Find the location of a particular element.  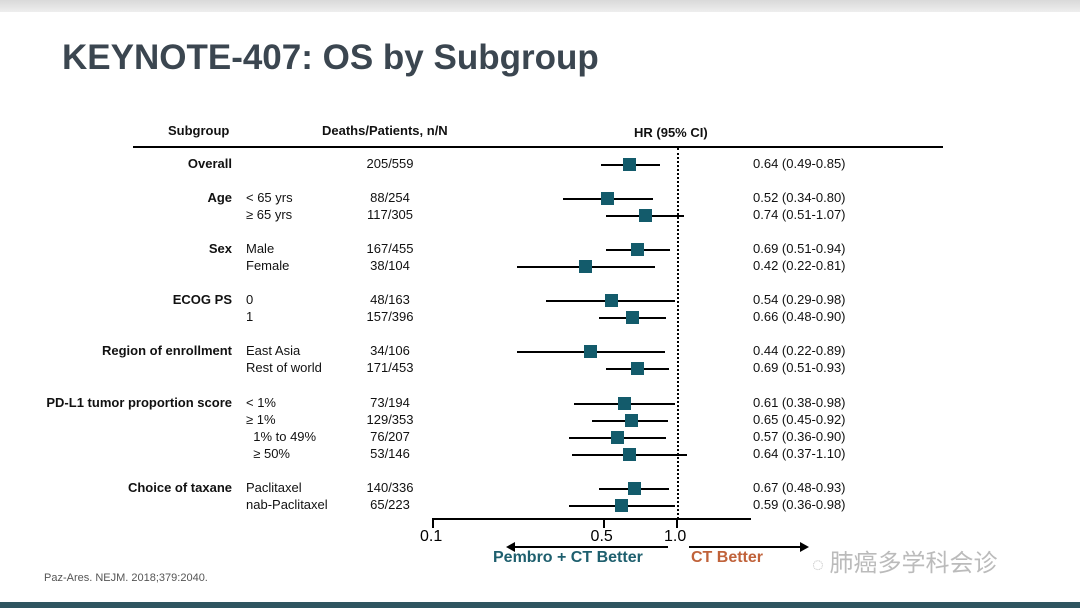

hr-ci-text: 0.57 (0.36-0.90) is located at coordinates (799, 436).